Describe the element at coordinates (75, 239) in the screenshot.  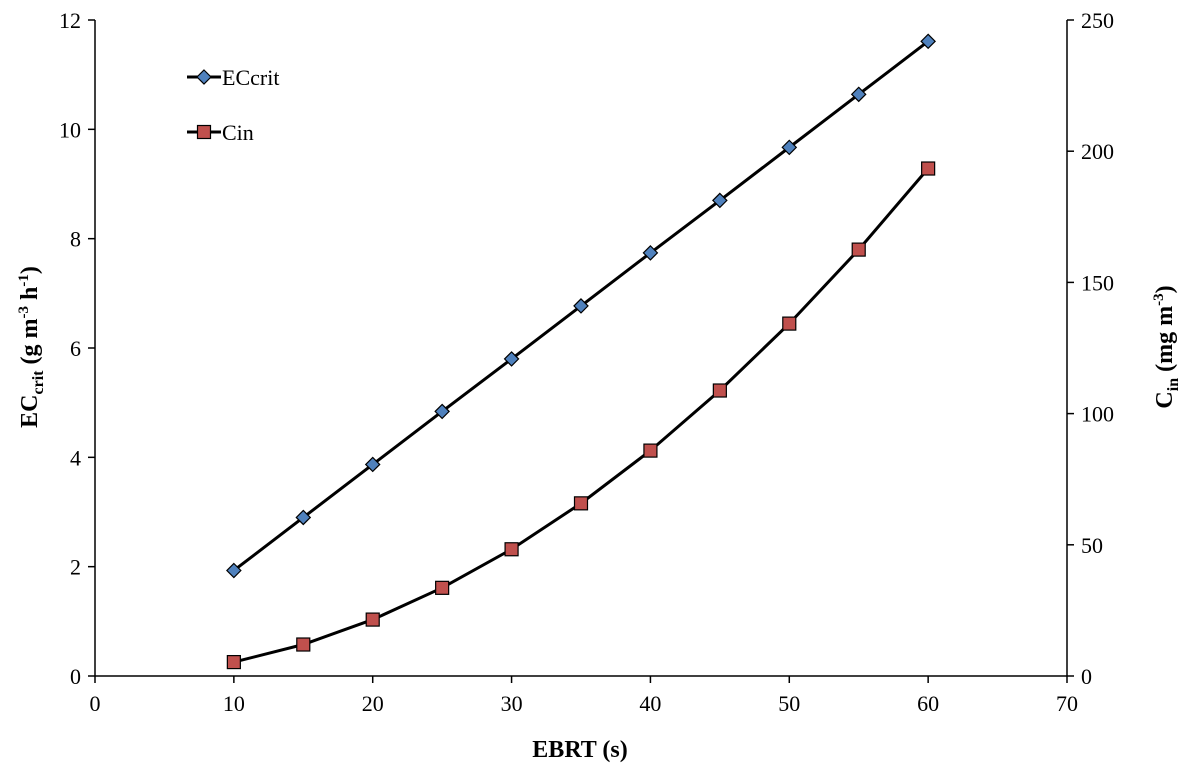
I see `y-left-tick-label: 8` at that location.